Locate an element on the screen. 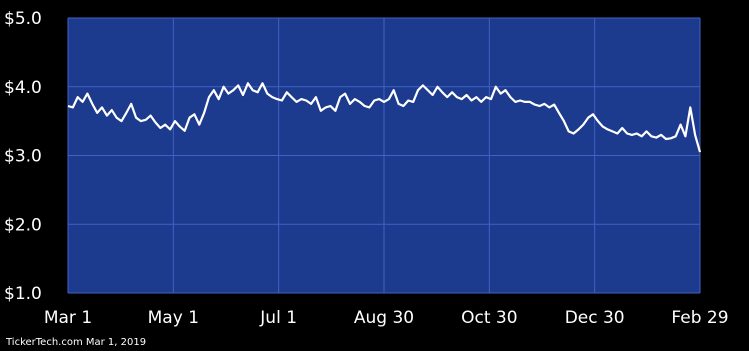 The height and width of the screenshot is (351, 749). x-tick-label: May 1 is located at coordinates (173, 318).